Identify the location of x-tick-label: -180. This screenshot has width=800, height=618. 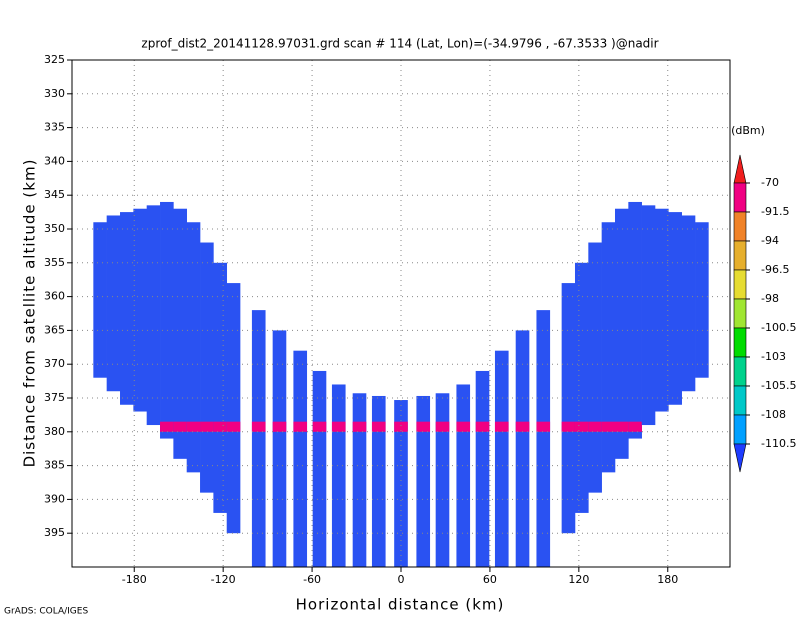
(134, 579).